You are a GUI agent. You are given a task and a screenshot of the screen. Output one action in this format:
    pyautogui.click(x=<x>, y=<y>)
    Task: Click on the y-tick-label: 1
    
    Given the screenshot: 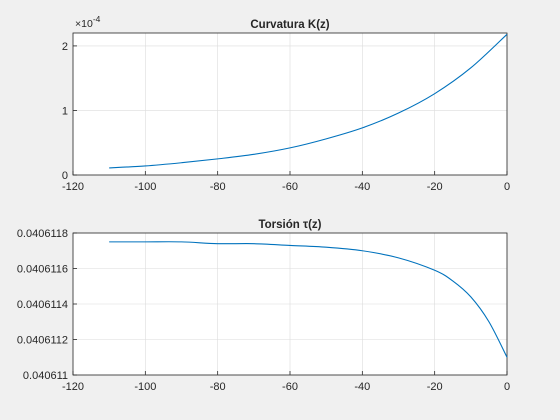 What is the action you would take?
    pyautogui.click(x=65, y=111)
    